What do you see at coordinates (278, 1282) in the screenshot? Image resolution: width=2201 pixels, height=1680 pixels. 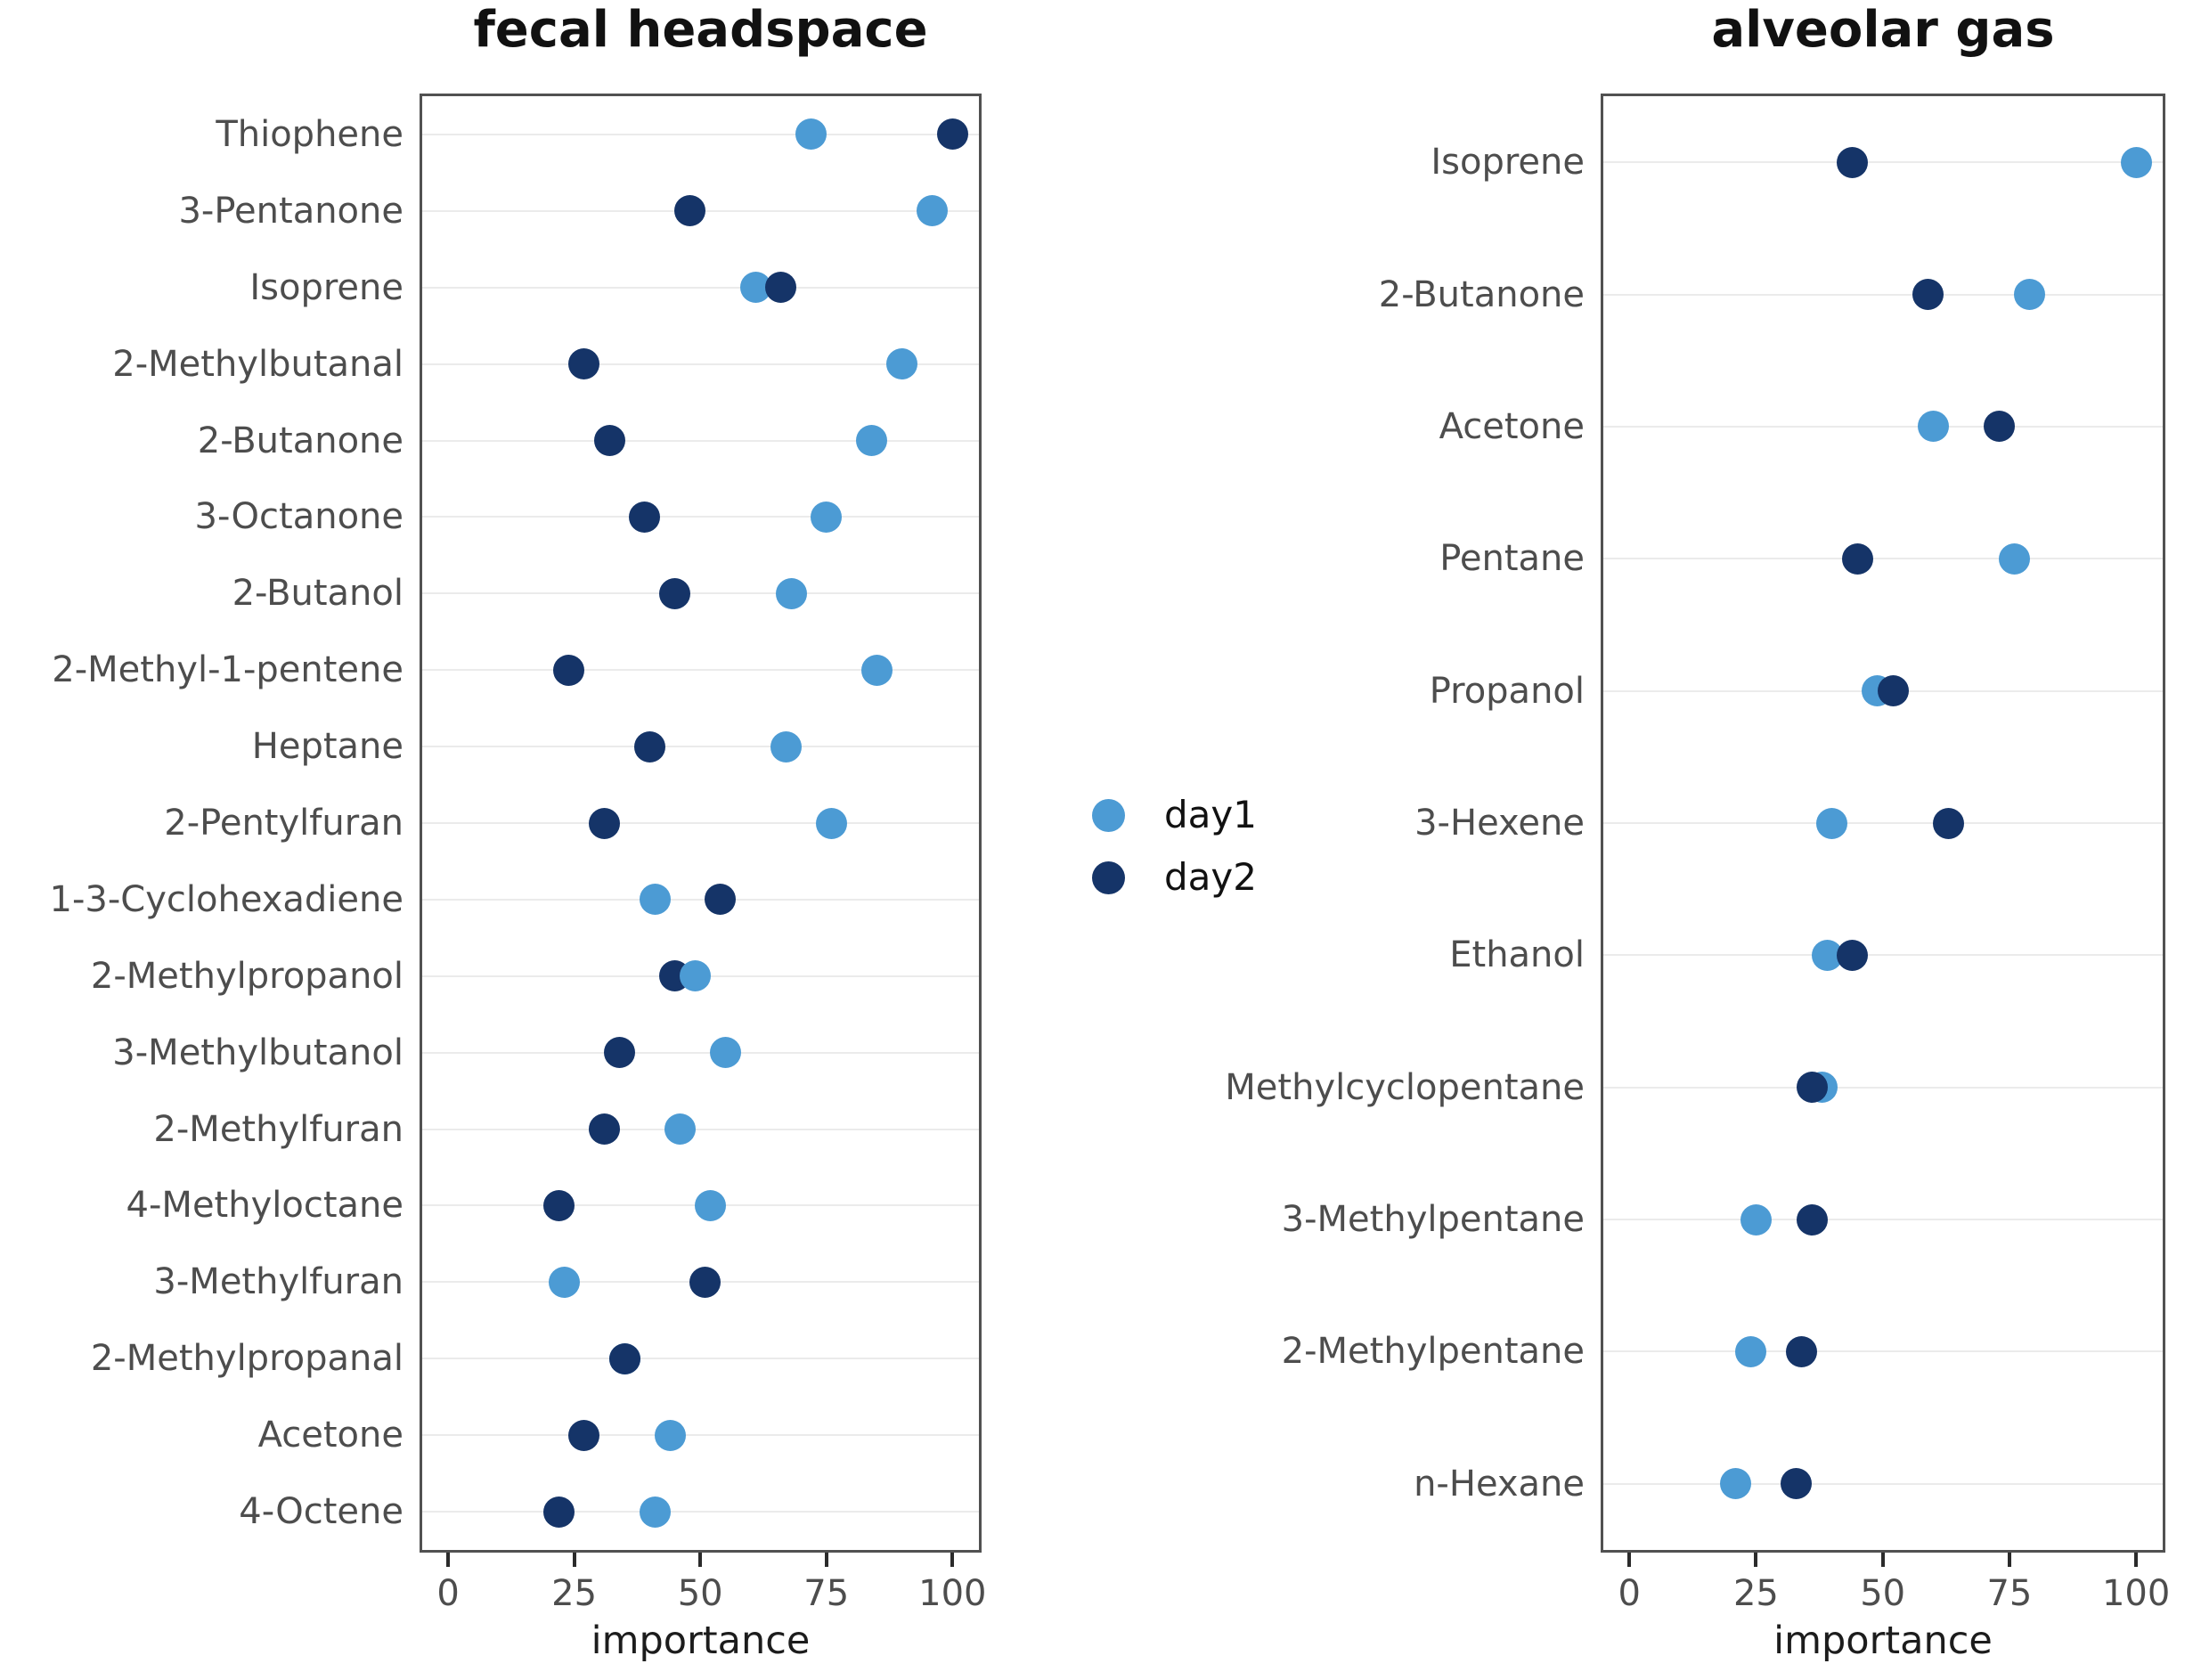 I see `category-label: 3-Methylfuran` at bounding box center [278, 1282].